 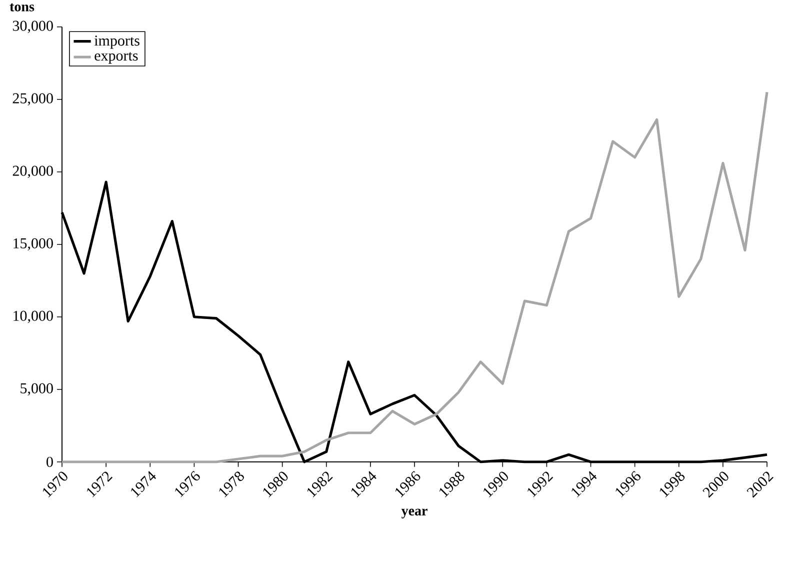 What do you see at coordinates (33, 244) in the screenshot?
I see `y-tick-label: 15,000` at bounding box center [33, 244].